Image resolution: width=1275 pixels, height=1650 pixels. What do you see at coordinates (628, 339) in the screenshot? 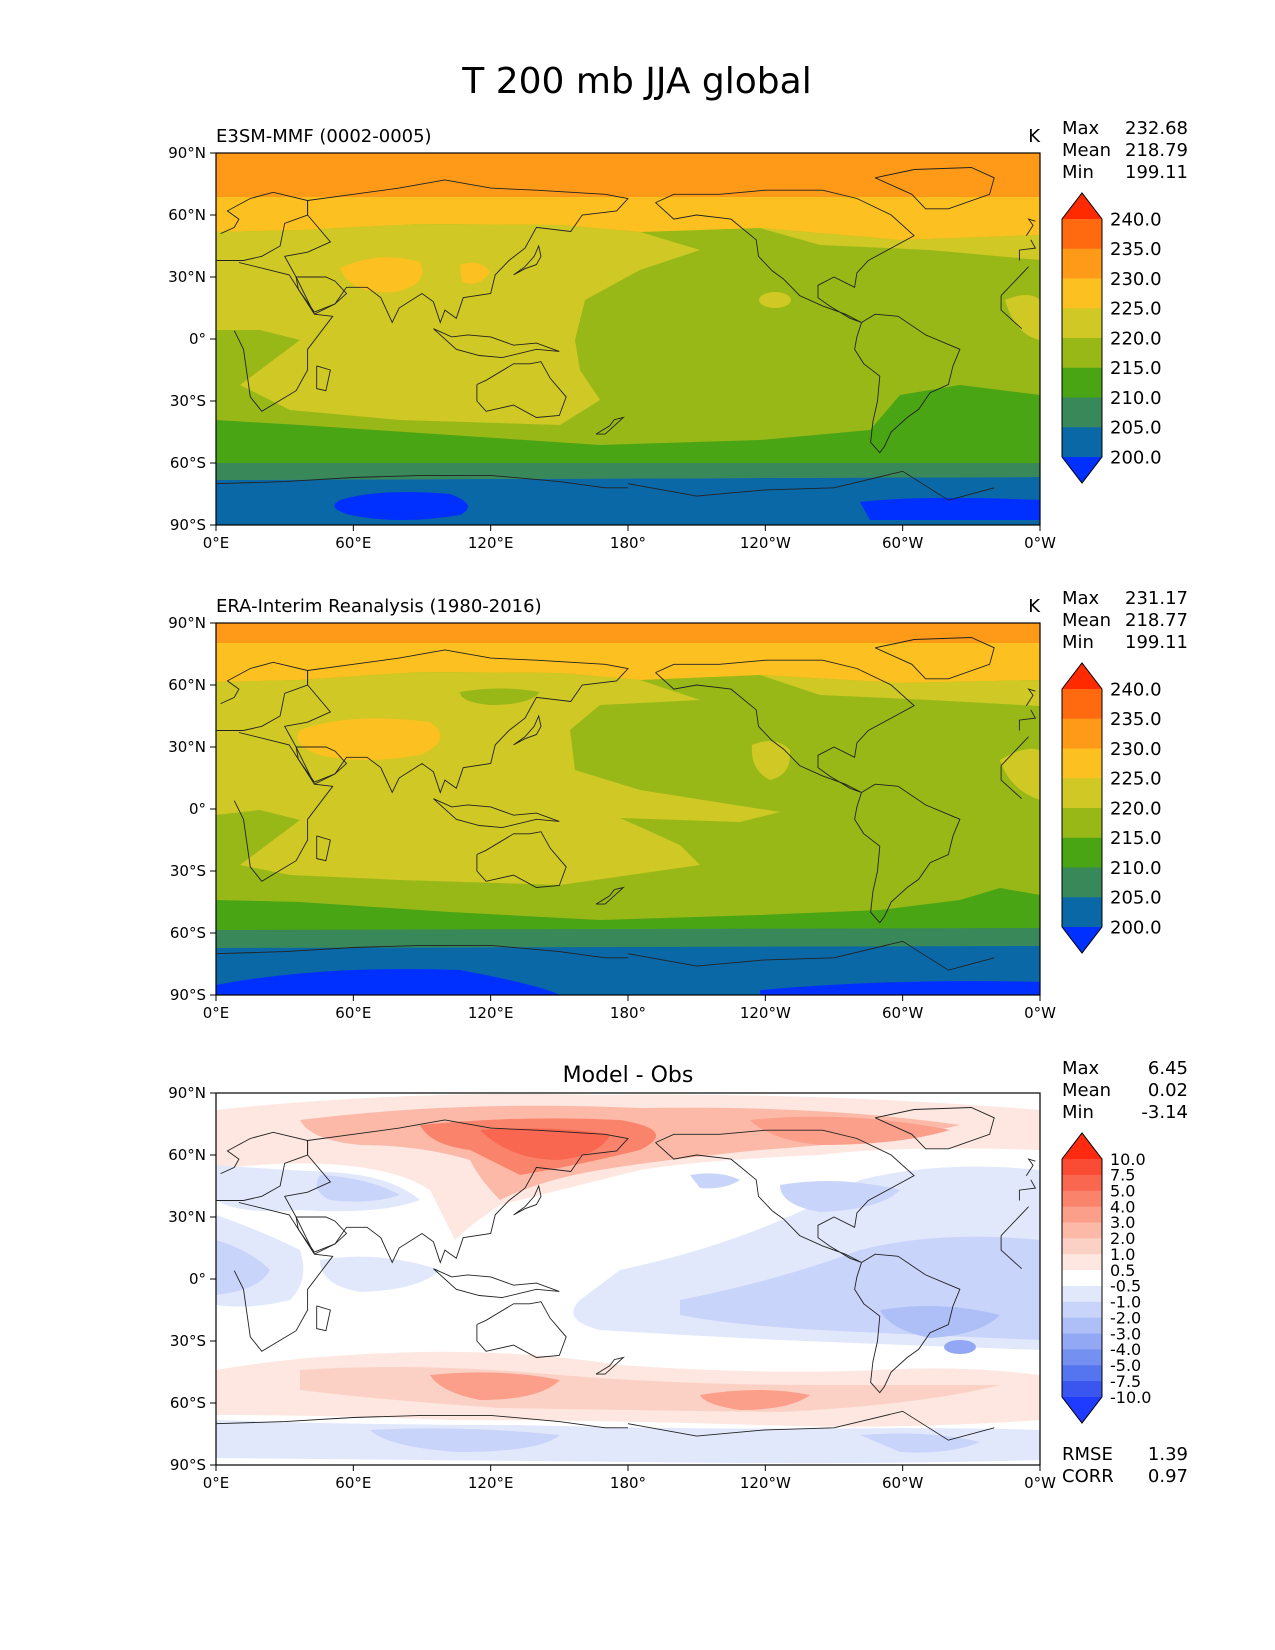
I see `contour-map-model` at bounding box center [628, 339].